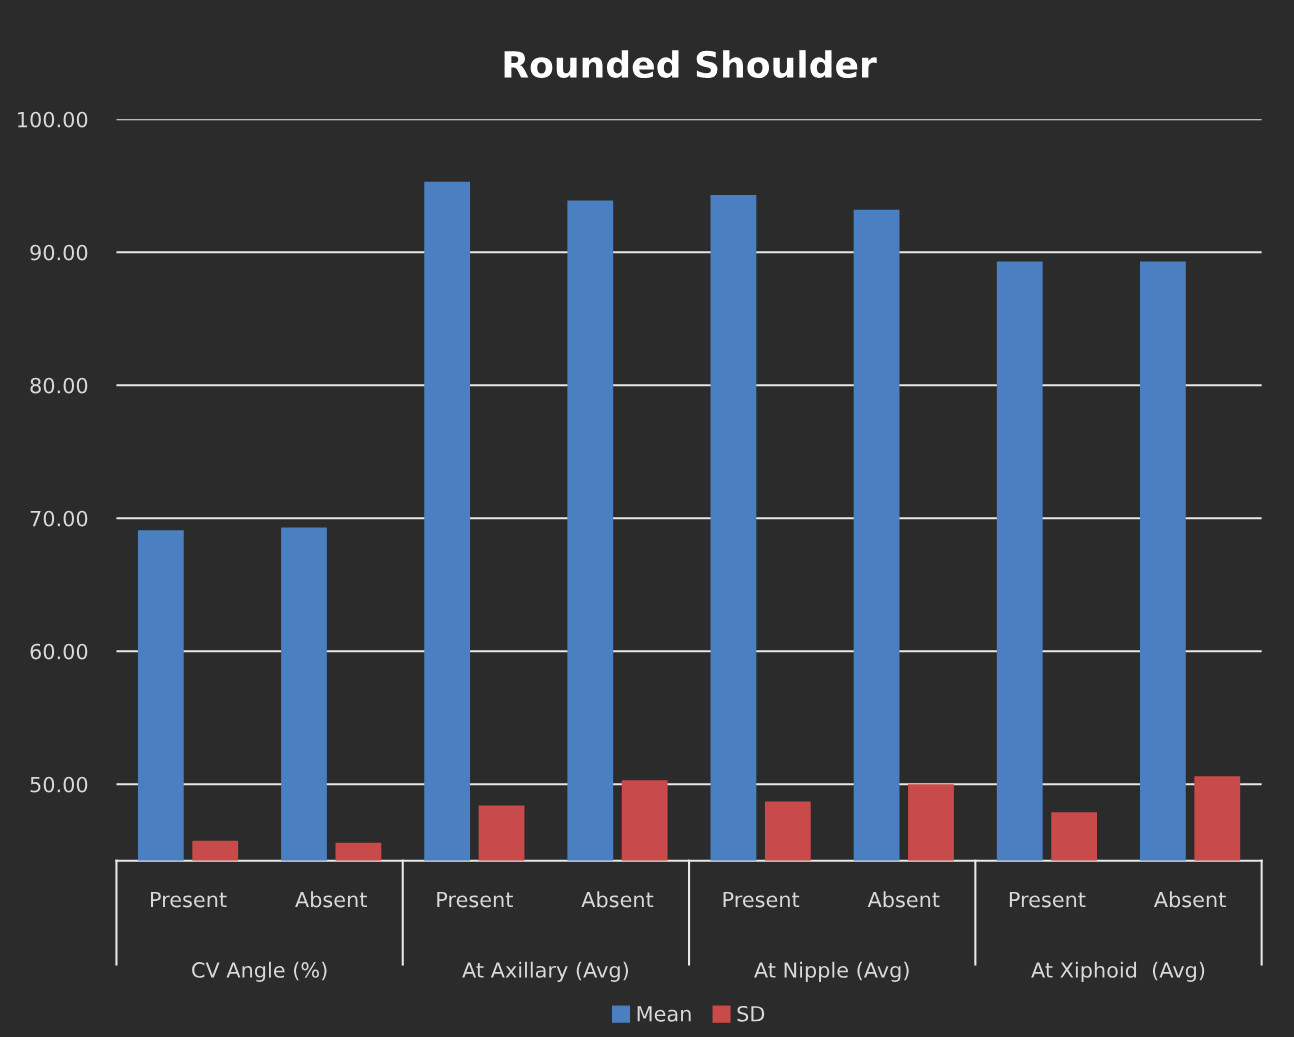 Image resolution: width=1294 pixels, height=1037 pixels. I want to click on y-tick-label: 100.00, so click(53, 119).